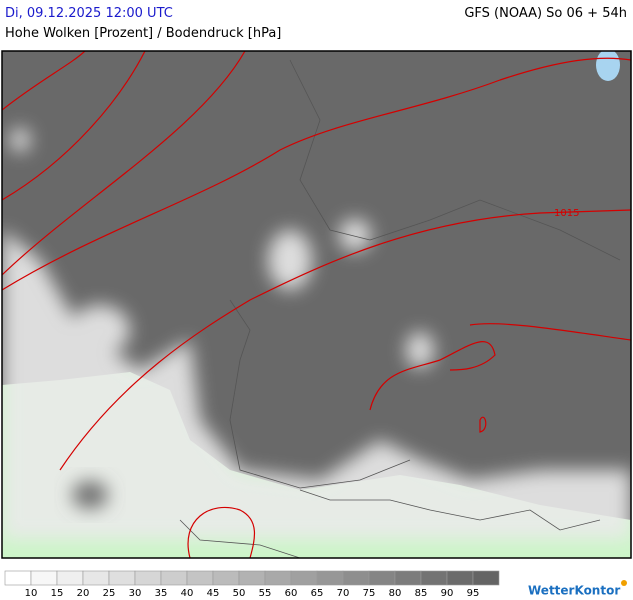 This screenshot has height=600, width=633. Describe the element at coordinates (566, 213) in the screenshot. I see `isobar-label: 1015` at that location.